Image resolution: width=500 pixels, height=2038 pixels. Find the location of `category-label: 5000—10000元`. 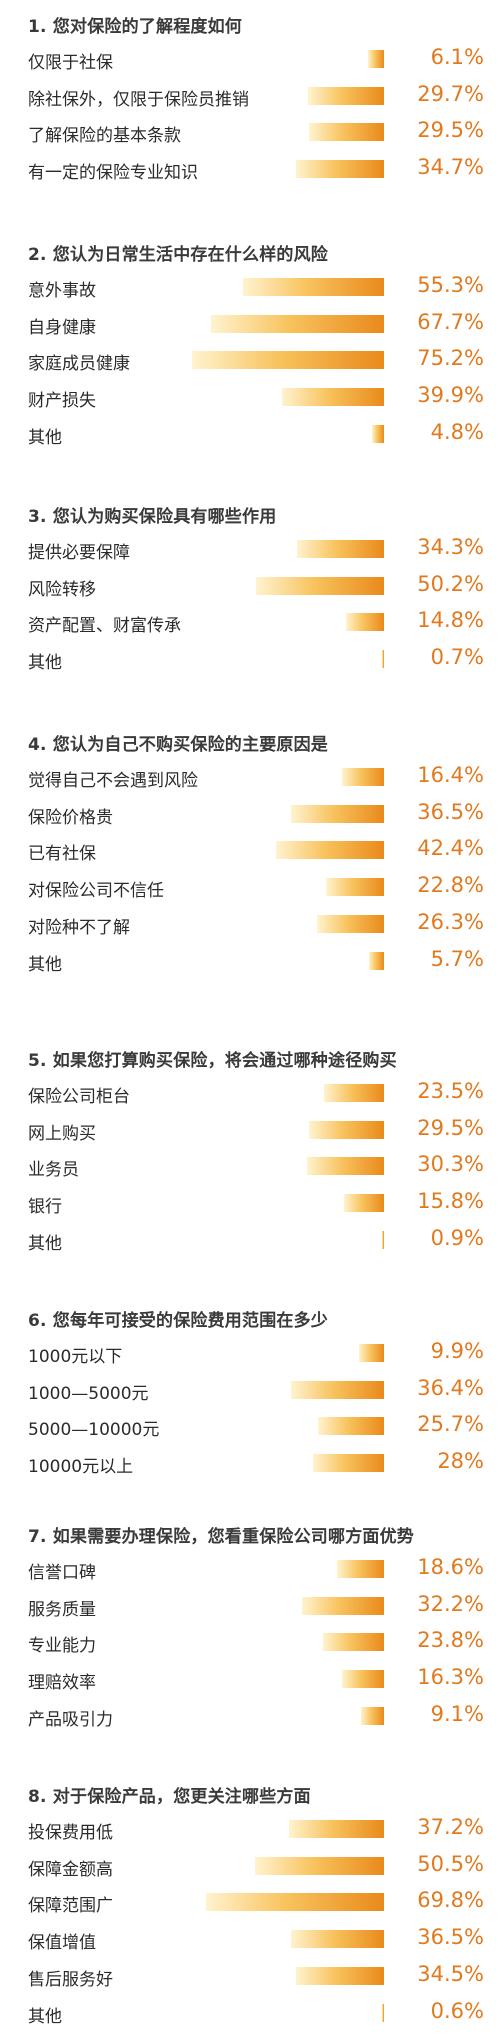

category-label: 5000—10000元 is located at coordinates (94, 1430).